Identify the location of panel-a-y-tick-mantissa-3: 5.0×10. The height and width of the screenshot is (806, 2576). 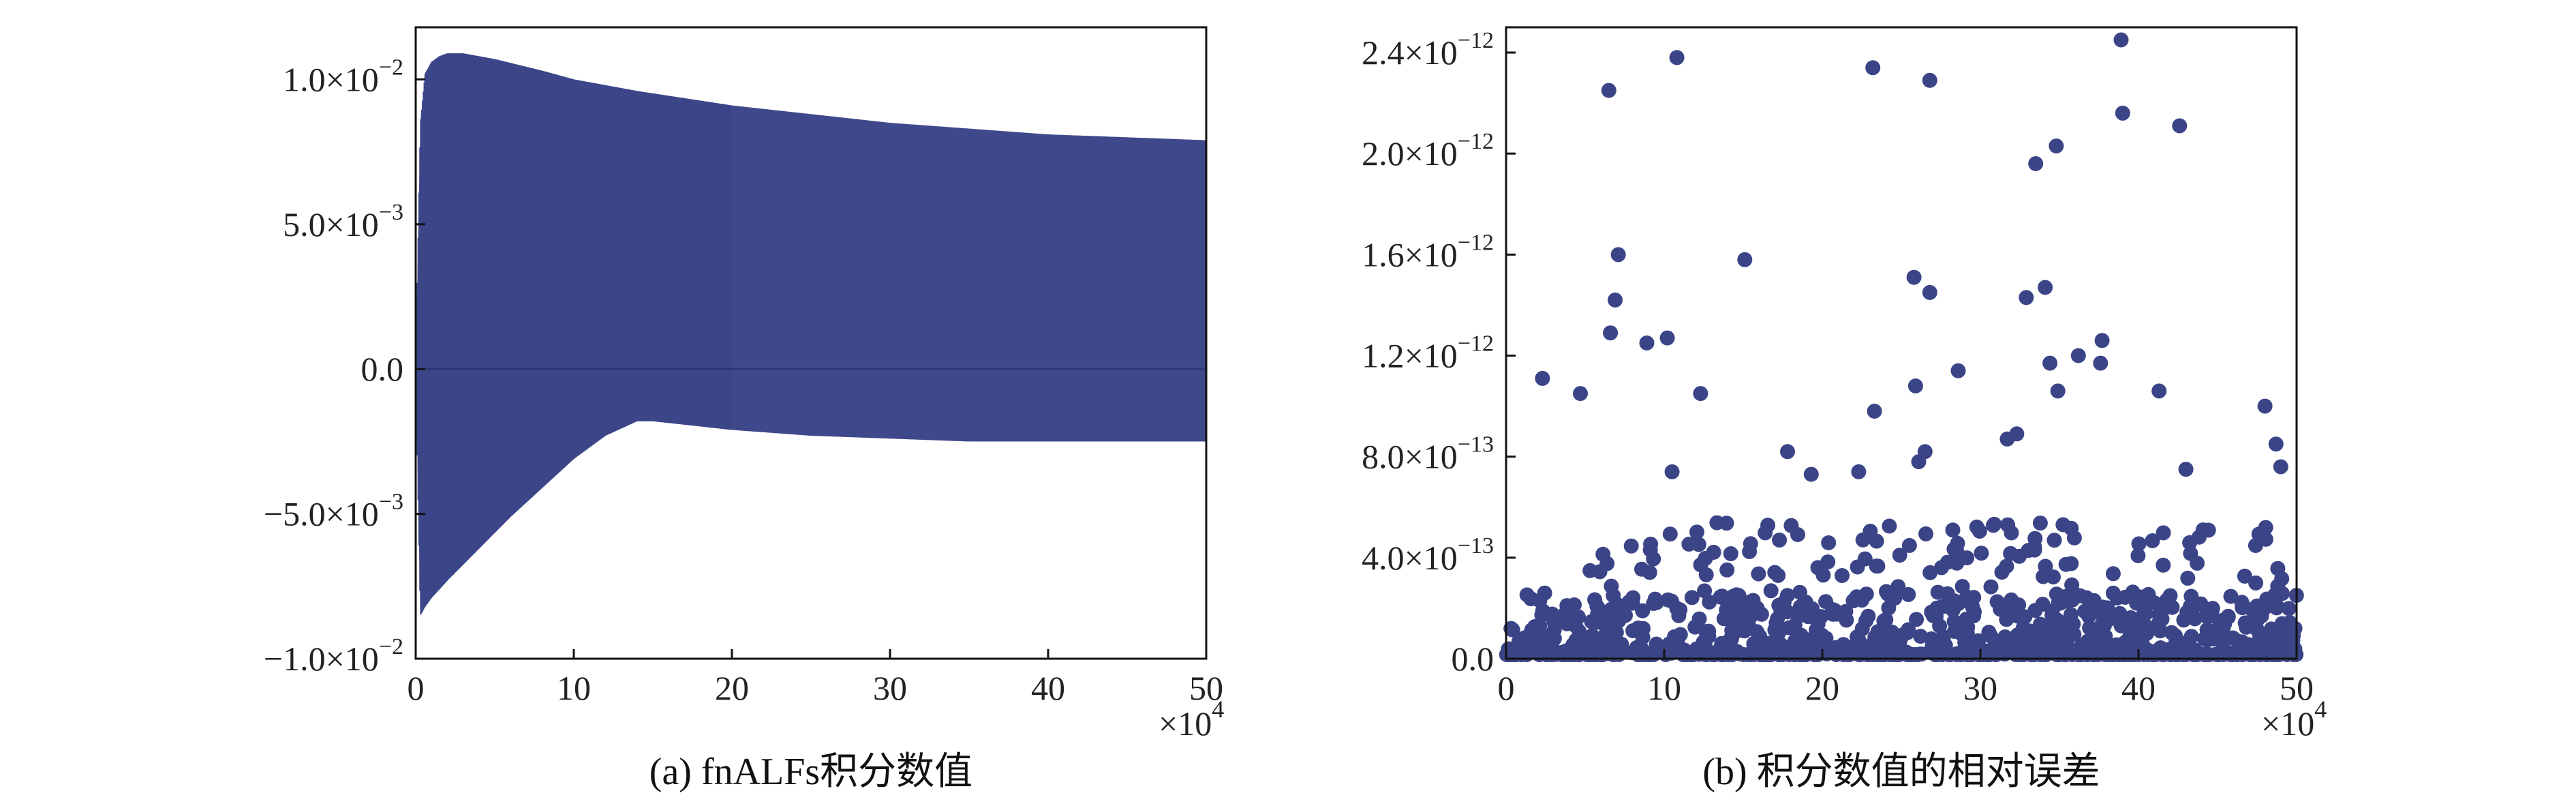
(331, 224).